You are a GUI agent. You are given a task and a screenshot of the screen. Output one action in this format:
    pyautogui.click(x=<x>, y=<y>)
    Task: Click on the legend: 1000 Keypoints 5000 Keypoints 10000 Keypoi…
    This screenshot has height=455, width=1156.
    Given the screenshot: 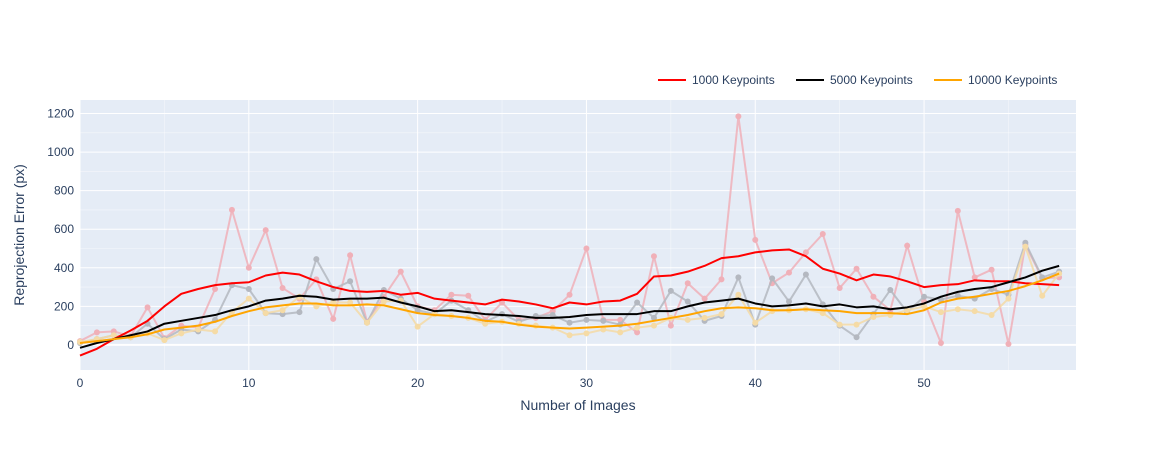 What is the action you would take?
    pyautogui.click(x=857, y=80)
    